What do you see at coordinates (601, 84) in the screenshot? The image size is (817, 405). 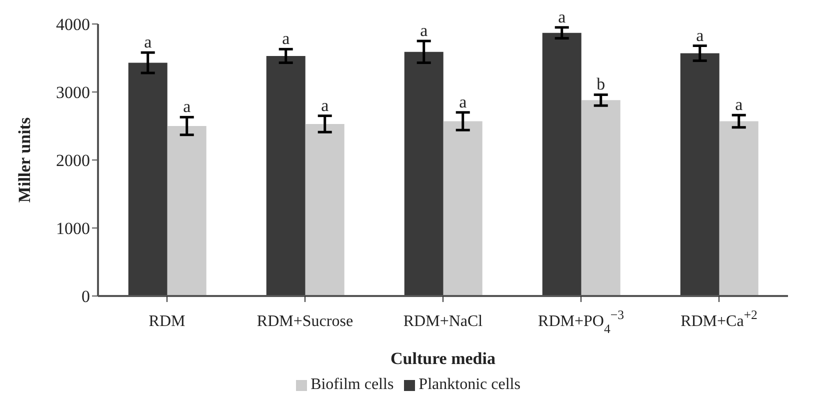 I see `annotation: b` at bounding box center [601, 84].